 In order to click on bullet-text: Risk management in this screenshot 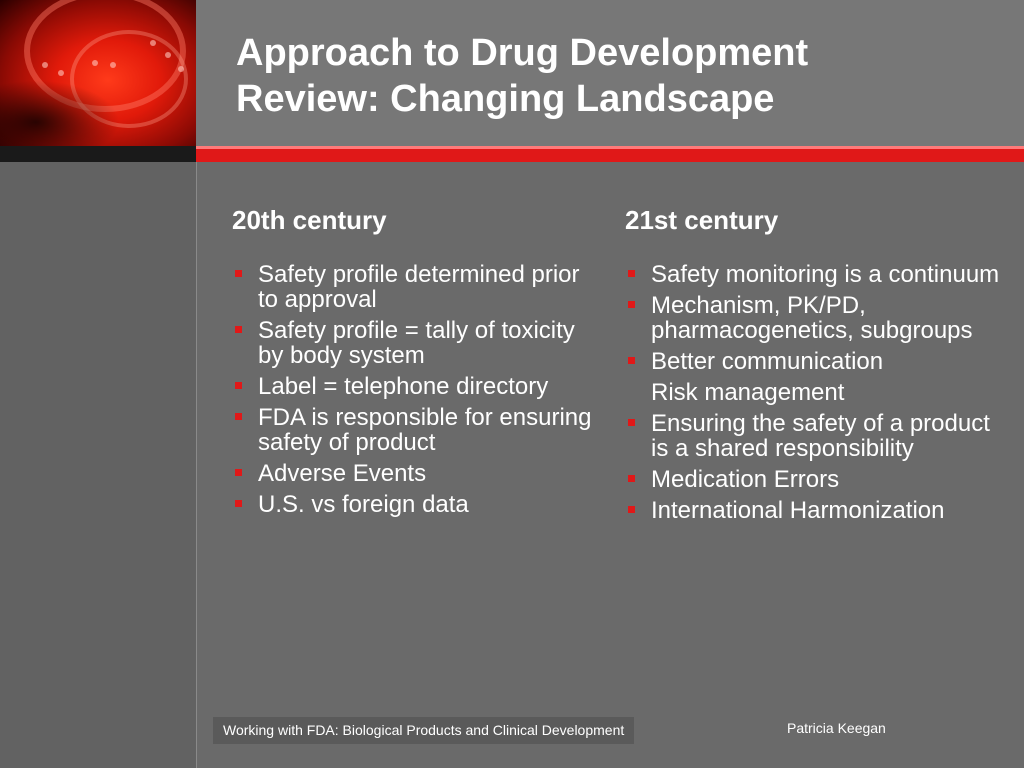, I will do `click(748, 392)`.